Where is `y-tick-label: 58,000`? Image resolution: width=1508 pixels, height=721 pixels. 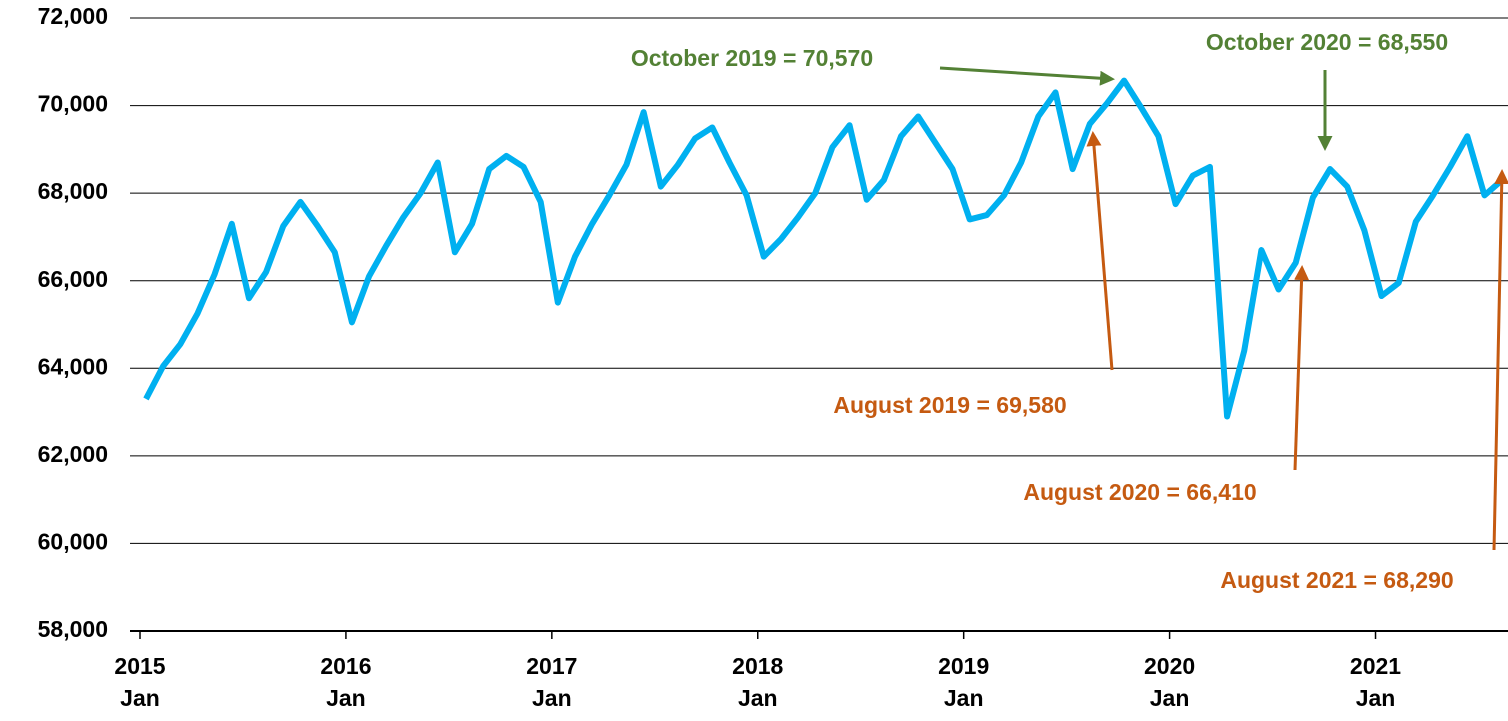 y-tick-label: 58,000 is located at coordinates (73, 629).